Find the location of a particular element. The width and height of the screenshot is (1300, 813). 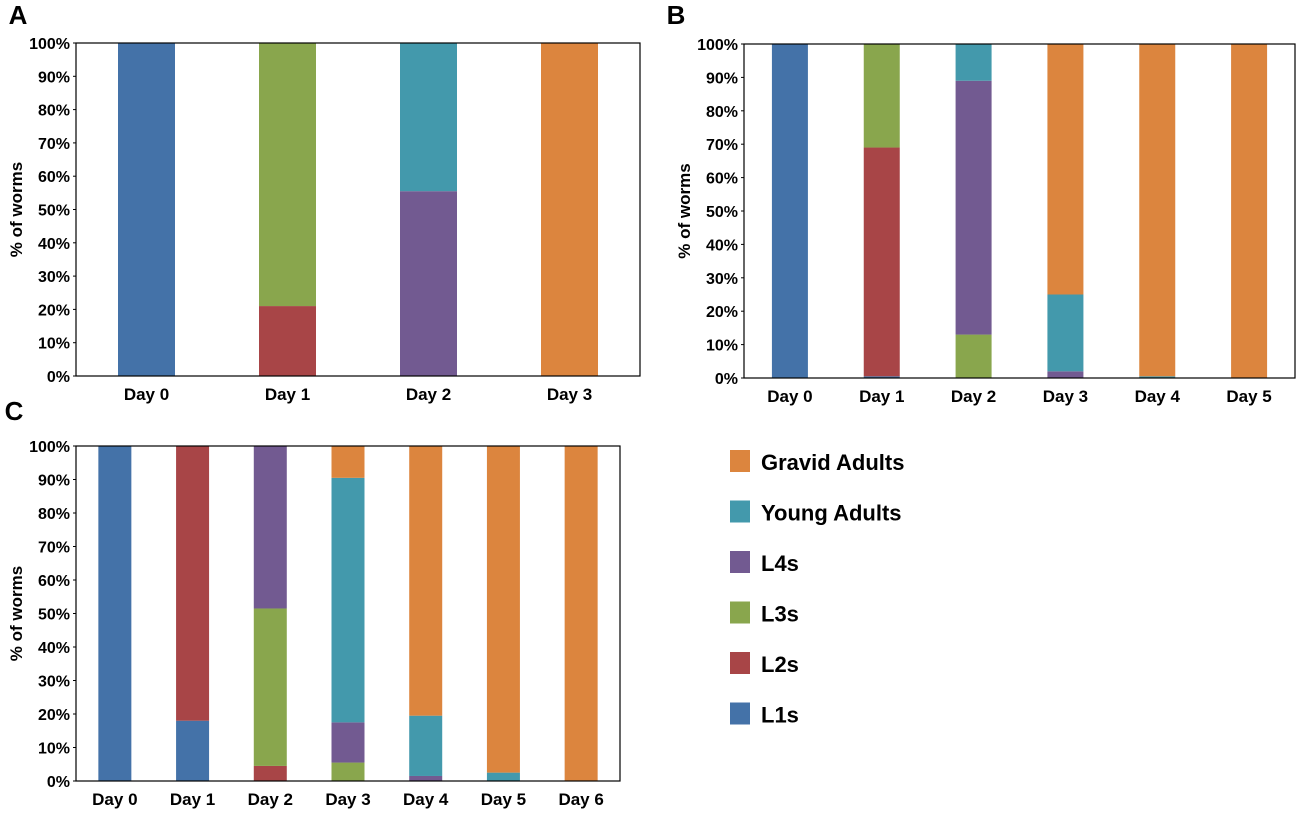

legend-label: L4s is located at coordinates (780, 563).